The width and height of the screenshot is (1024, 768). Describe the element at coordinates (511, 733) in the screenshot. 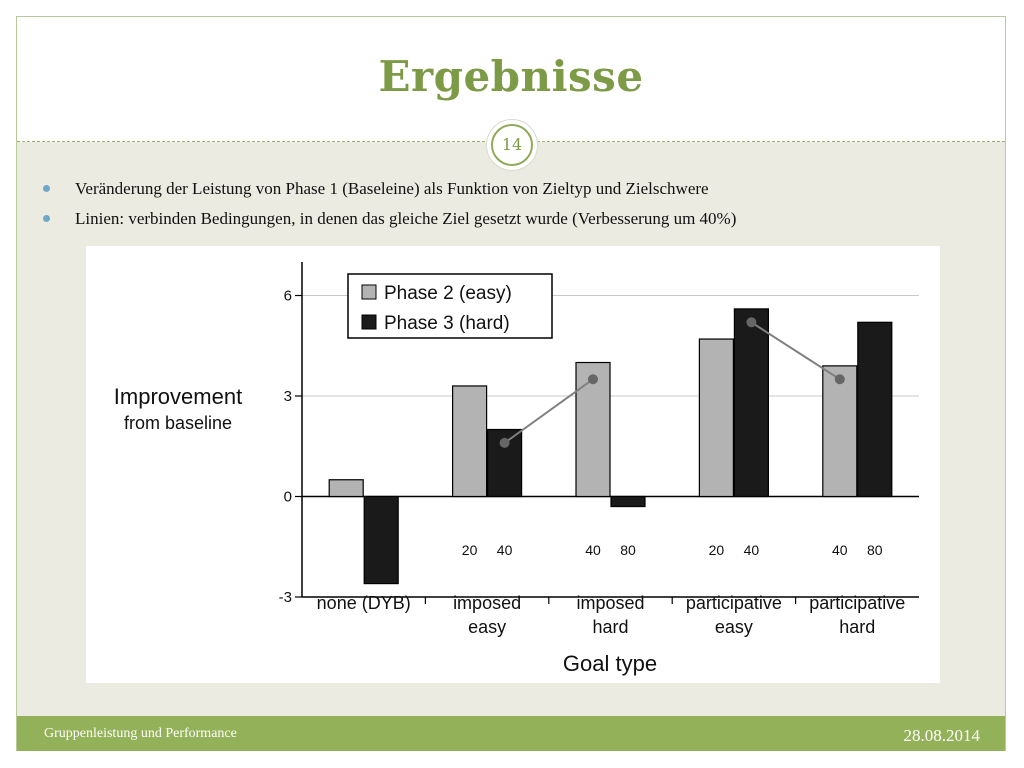

I see `footer-bar` at that location.